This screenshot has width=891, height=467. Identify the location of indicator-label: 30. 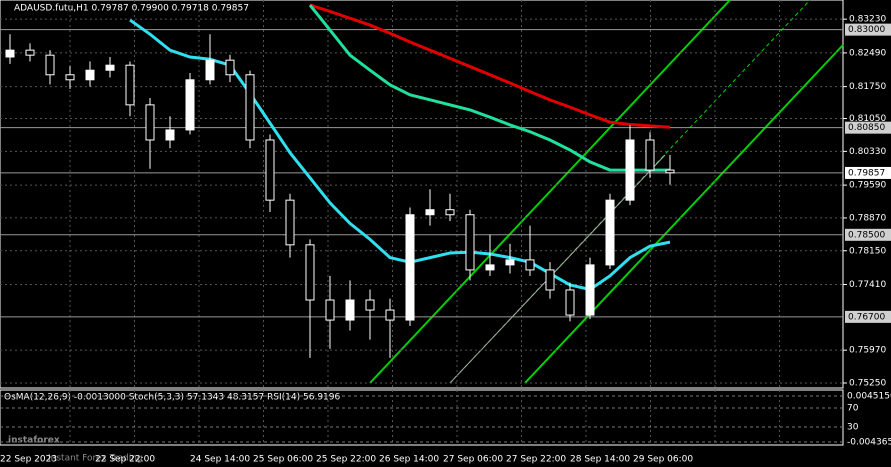
(853, 428).